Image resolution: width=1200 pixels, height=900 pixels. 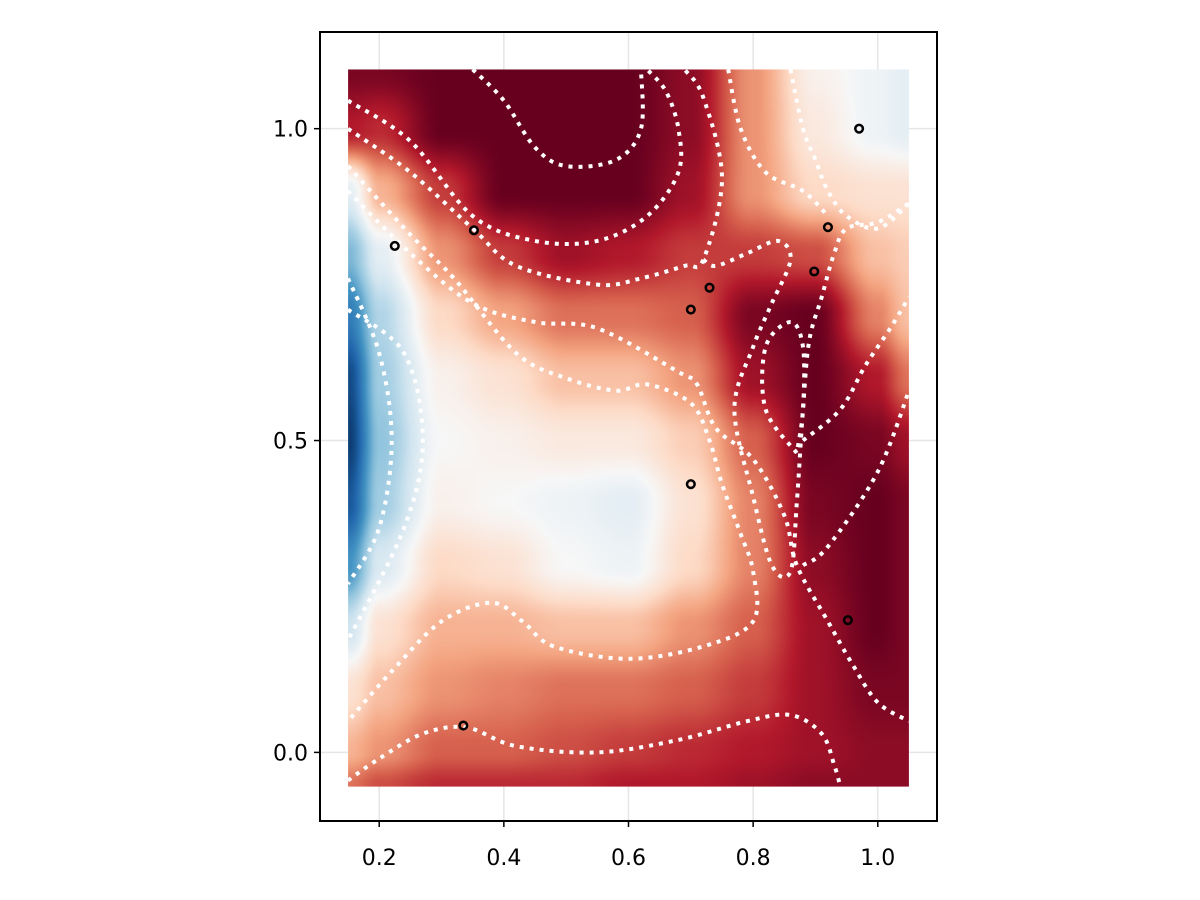 What do you see at coordinates (290, 130) in the screenshot?
I see `y-tick-label-2: 1.0` at bounding box center [290, 130].